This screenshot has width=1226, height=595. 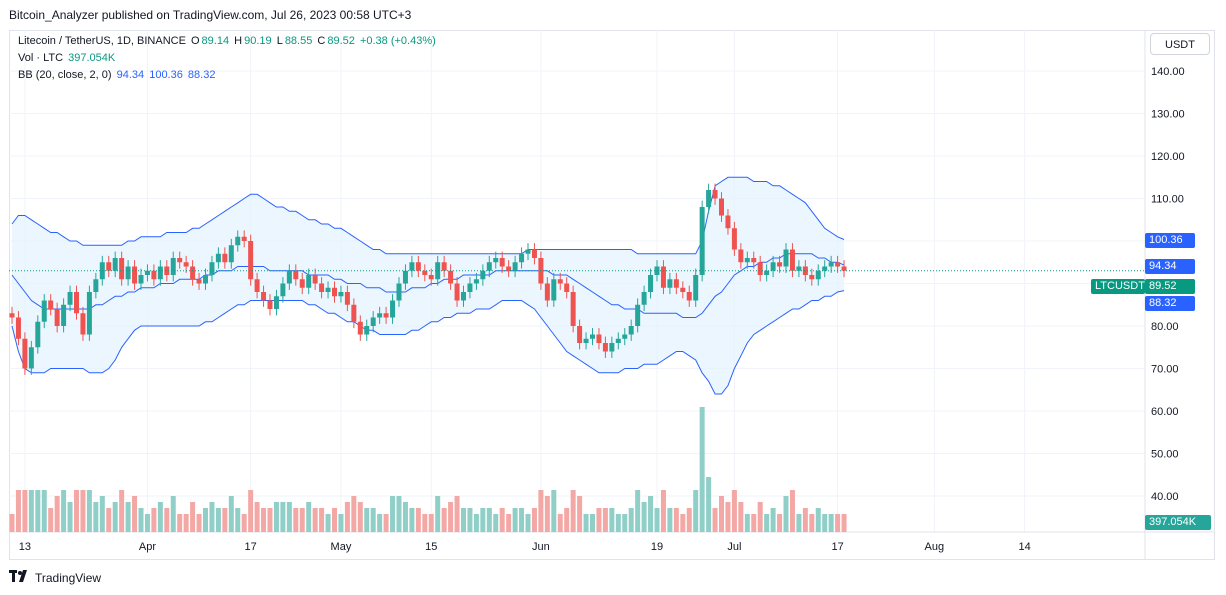 What do you see at coordinates (258, 41) in the screenshot?
I see `high-value: 90.19` at bounding box center [258, 41].